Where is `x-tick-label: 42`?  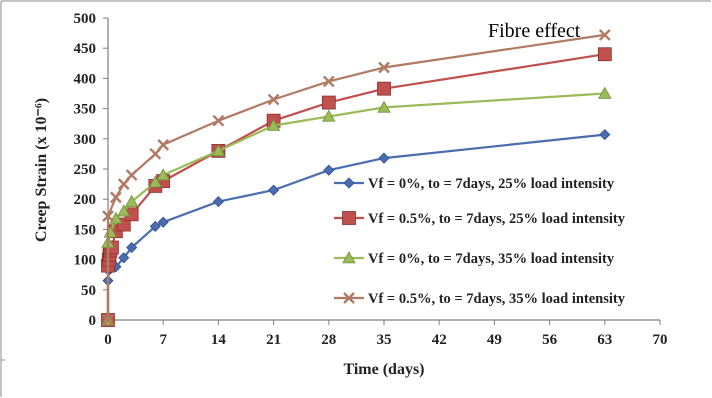
x-tick-label: 42 is located at coordinates (439, 340).